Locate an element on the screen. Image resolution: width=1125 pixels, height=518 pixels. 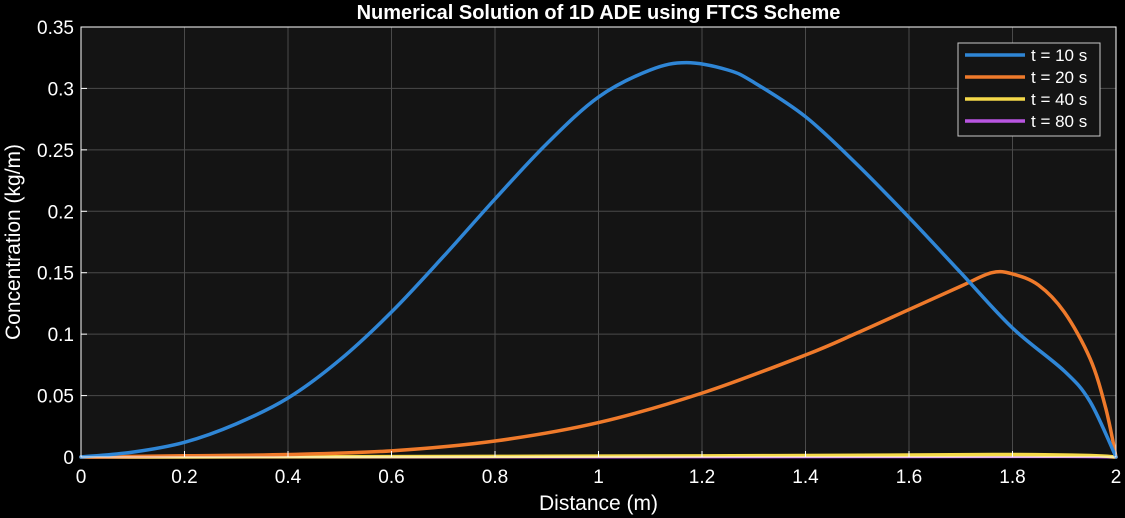
x-axis-ticks: 0 0.2 0.4 0.6 0.8 1 1.2 1.4 1.6 1.8 2 is located at coordinates (599, 469).